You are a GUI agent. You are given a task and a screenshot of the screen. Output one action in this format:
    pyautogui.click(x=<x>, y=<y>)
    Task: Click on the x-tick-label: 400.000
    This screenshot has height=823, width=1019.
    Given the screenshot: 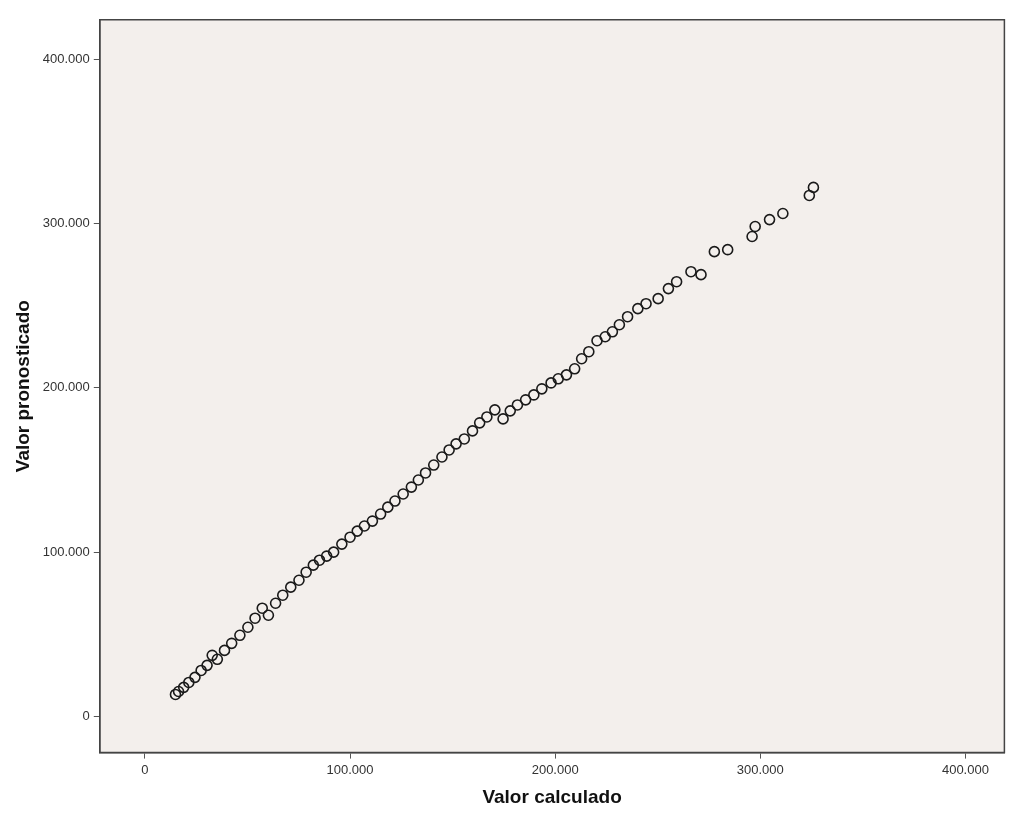 What is the action you would take?
    pyautogui.click(x=965, y=769)
    